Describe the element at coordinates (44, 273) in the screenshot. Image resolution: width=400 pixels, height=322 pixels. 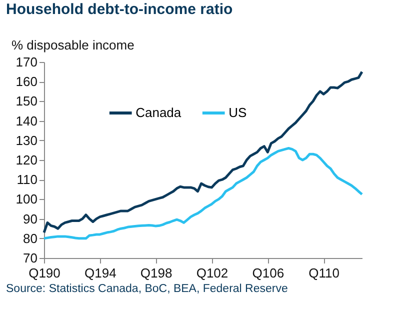
I see `x-tick-label: Q190` at that location.